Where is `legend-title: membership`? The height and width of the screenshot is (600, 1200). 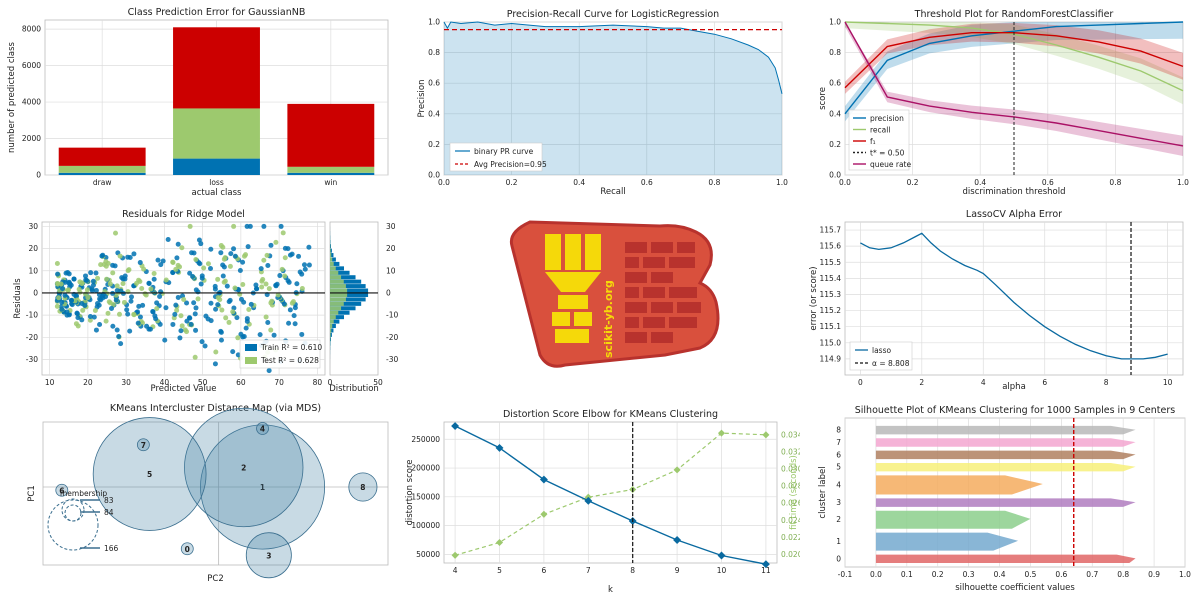
legend-title: membership is located at coordinates (83, 493).